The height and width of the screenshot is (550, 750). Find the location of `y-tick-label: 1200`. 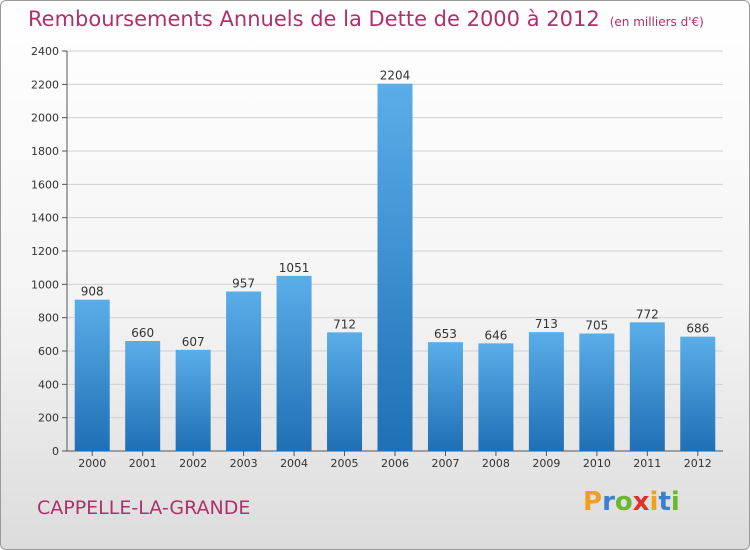

y-tick-label: 1200 is located at coordinates (45, 251).